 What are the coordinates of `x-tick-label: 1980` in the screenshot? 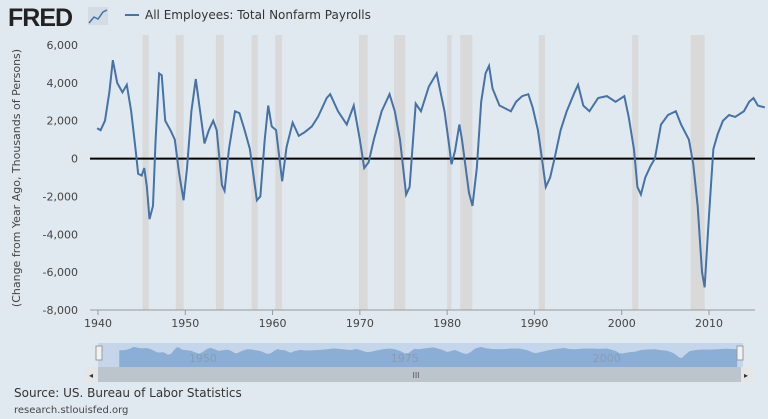 It's located at (447, 323).